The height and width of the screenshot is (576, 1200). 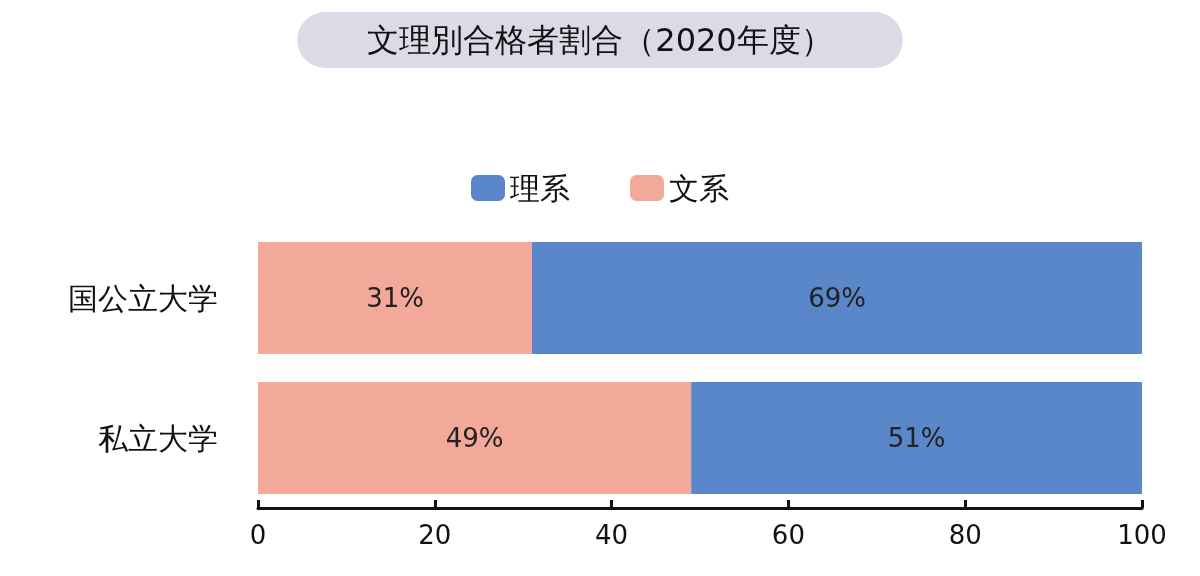 I want to click on x-tick-label: 20, so click(x=435, y=535).